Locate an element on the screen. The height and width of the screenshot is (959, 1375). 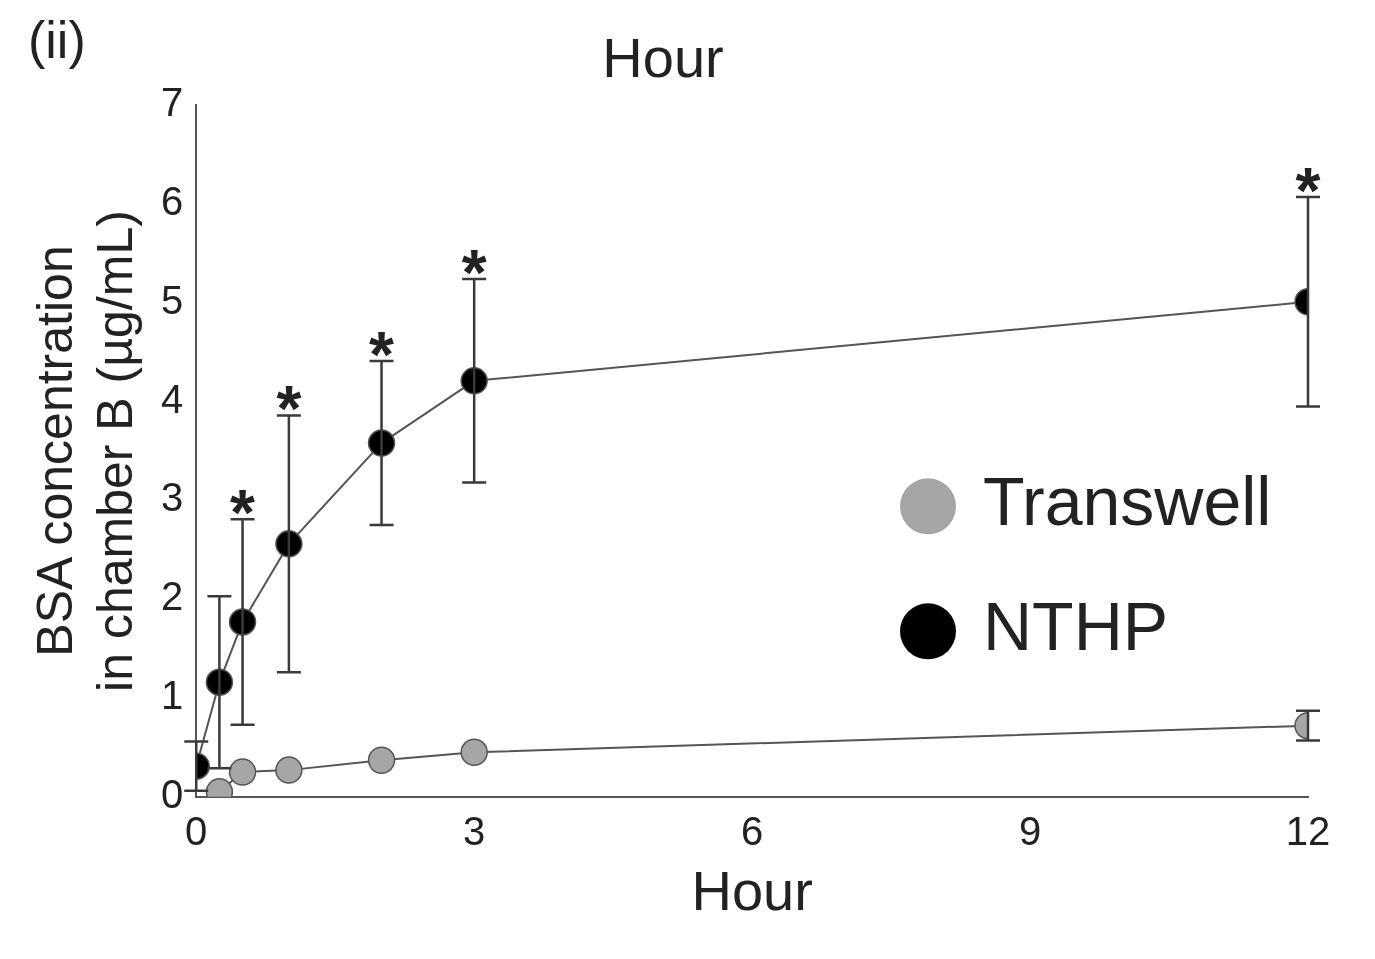
y-tick-label: 4 is located at coordinates (172, 398).